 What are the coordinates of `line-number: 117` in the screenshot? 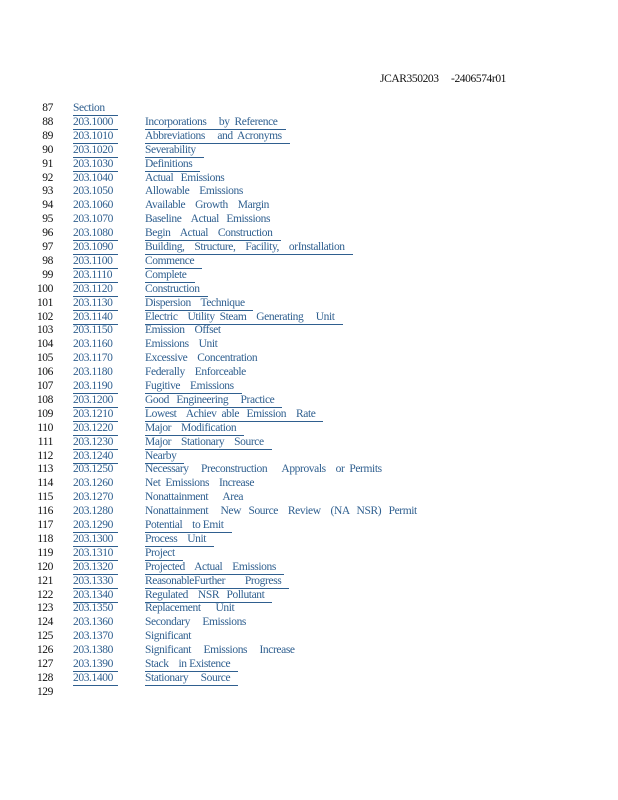 It's located at (45, 525).